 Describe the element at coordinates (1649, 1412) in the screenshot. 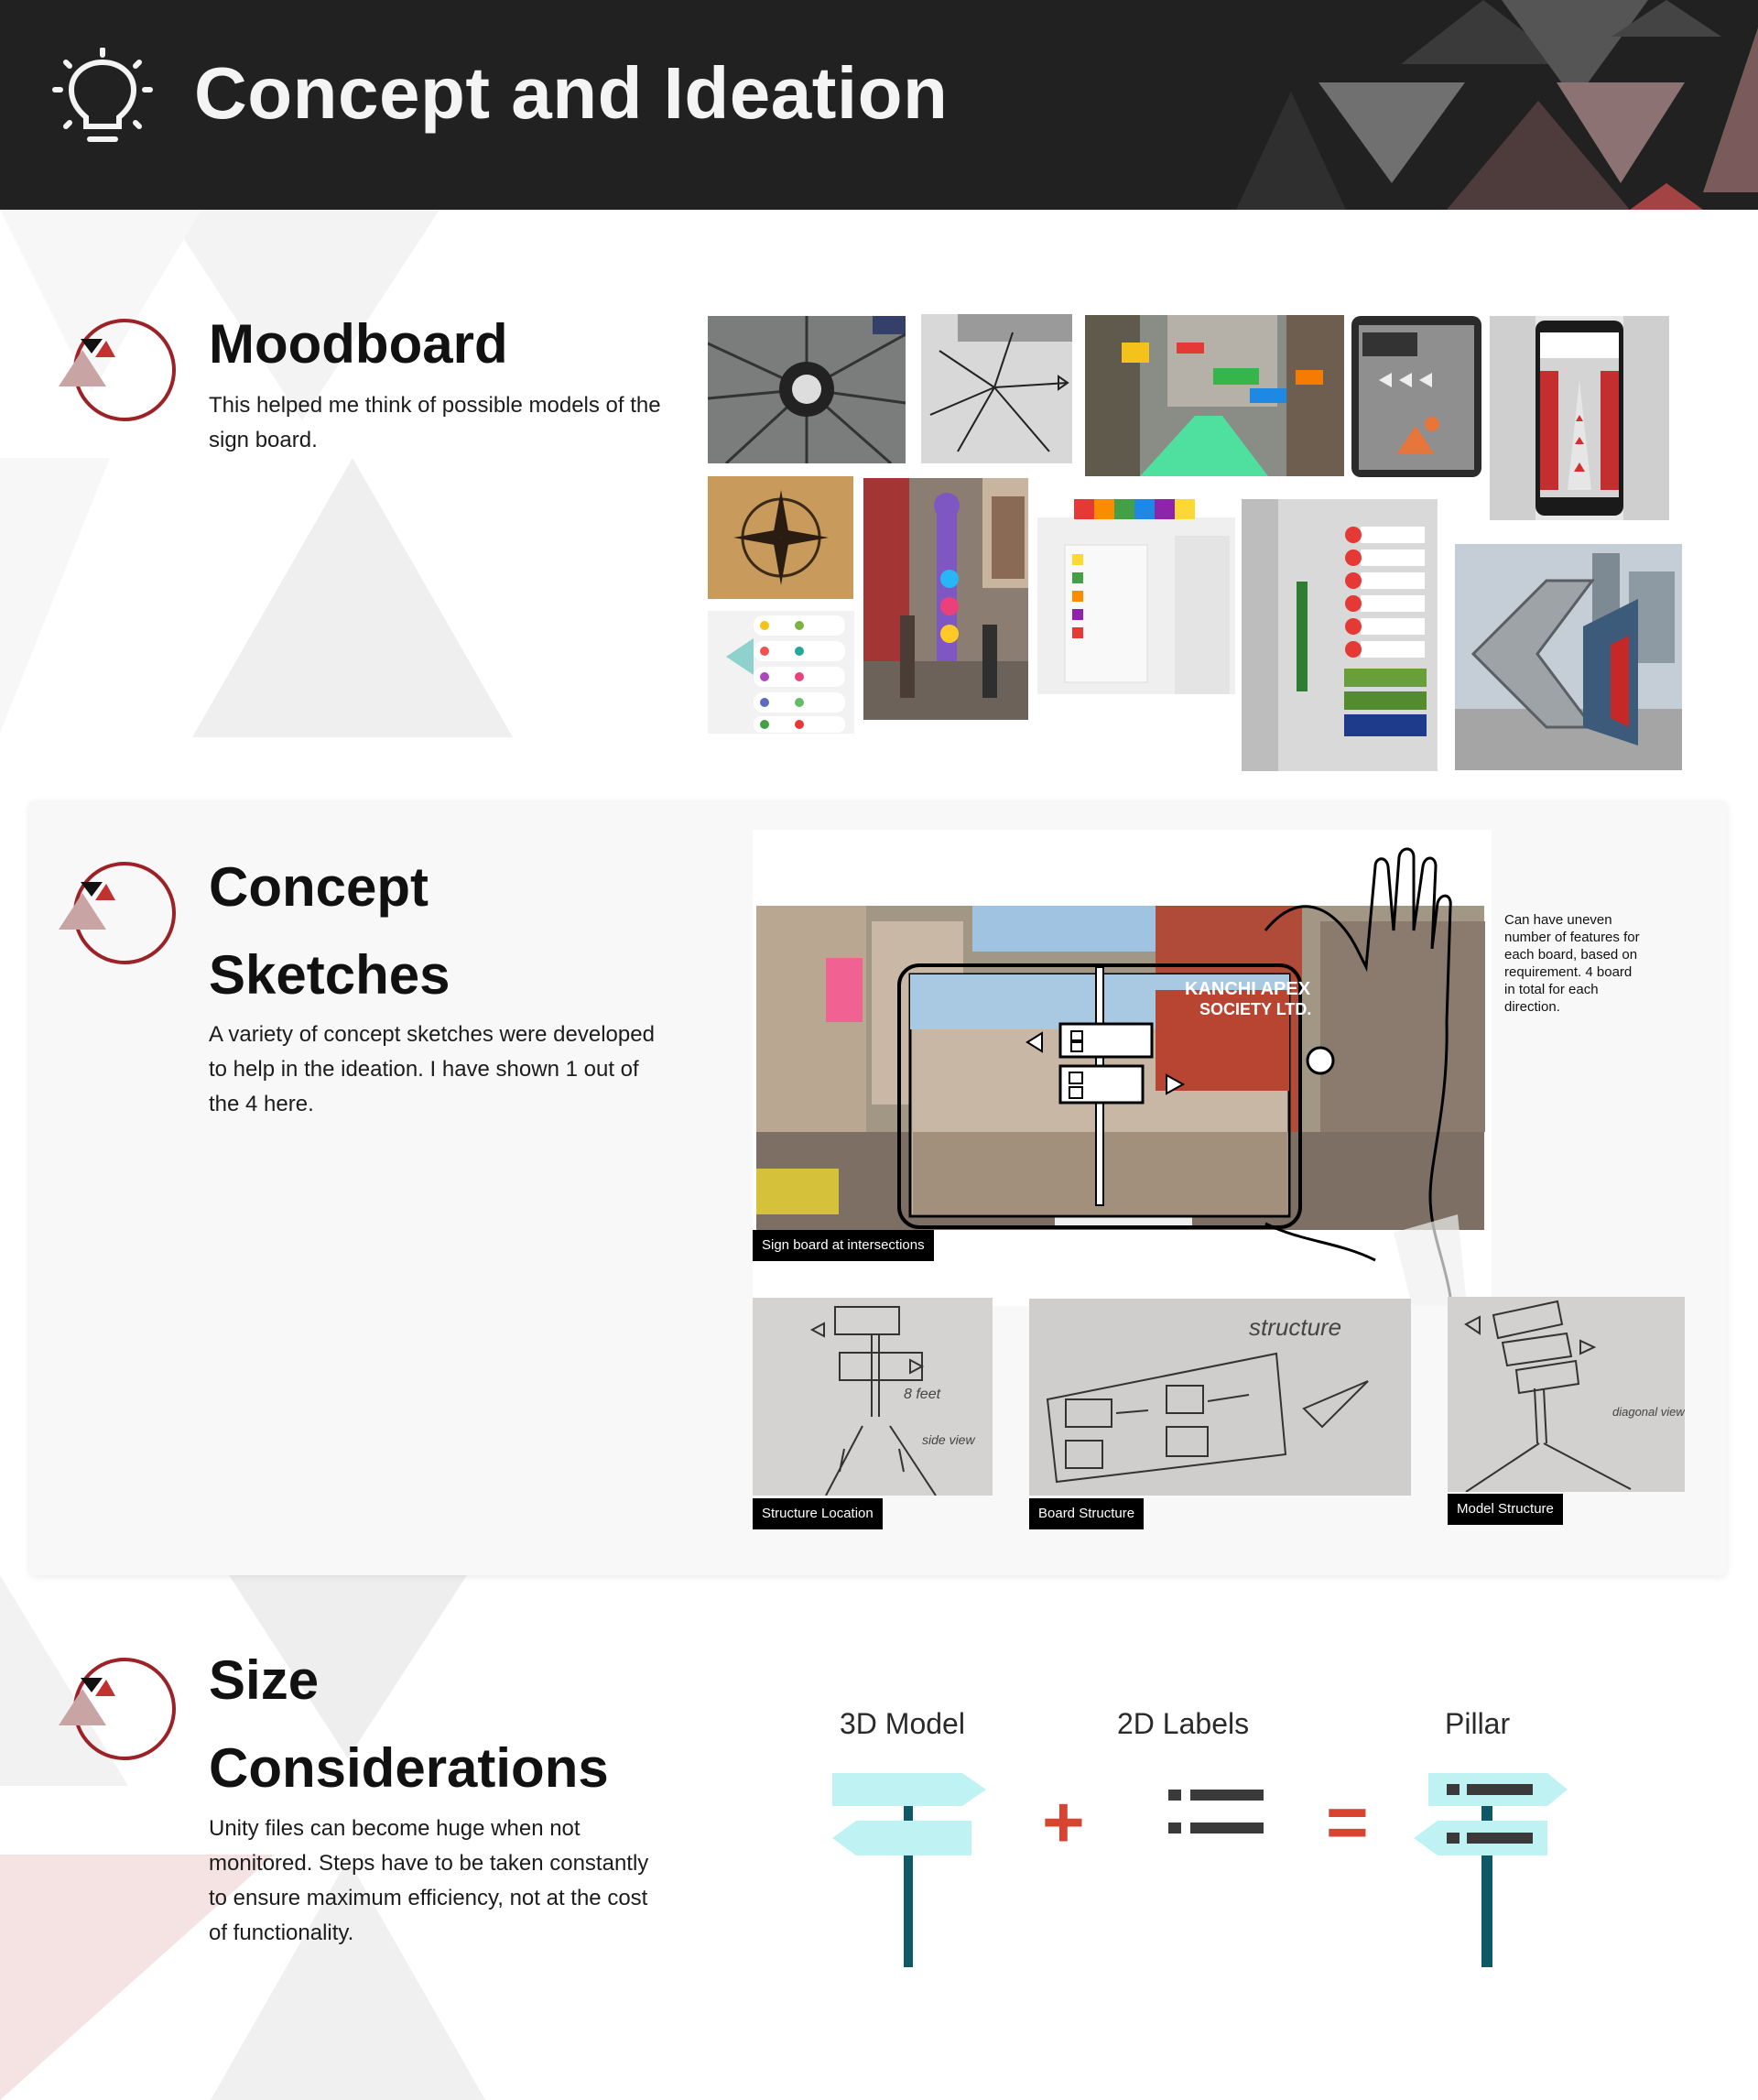

I see `sketch-diagonal-text: diagonal view` at that location.